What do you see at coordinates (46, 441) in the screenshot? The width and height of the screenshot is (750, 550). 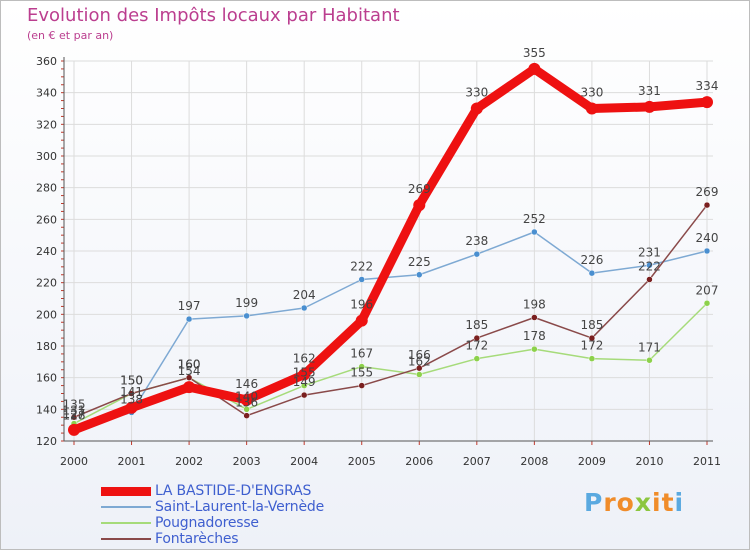 I see `y-tick-label: 120` at bounding box center [46, 441].